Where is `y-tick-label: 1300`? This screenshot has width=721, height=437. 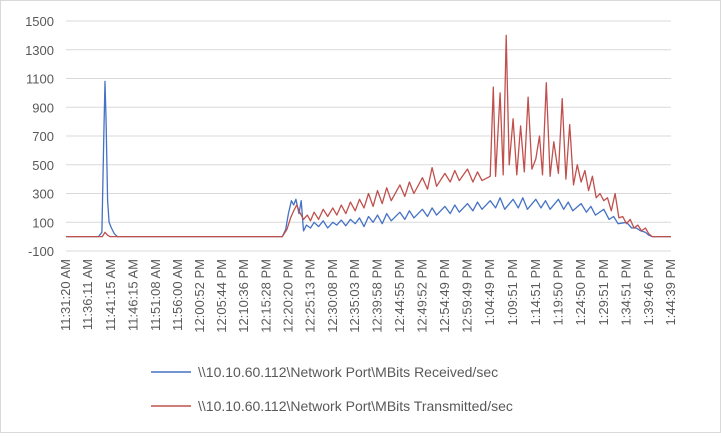 y-tick-label: 1300 is located at coordinates (39, 50).